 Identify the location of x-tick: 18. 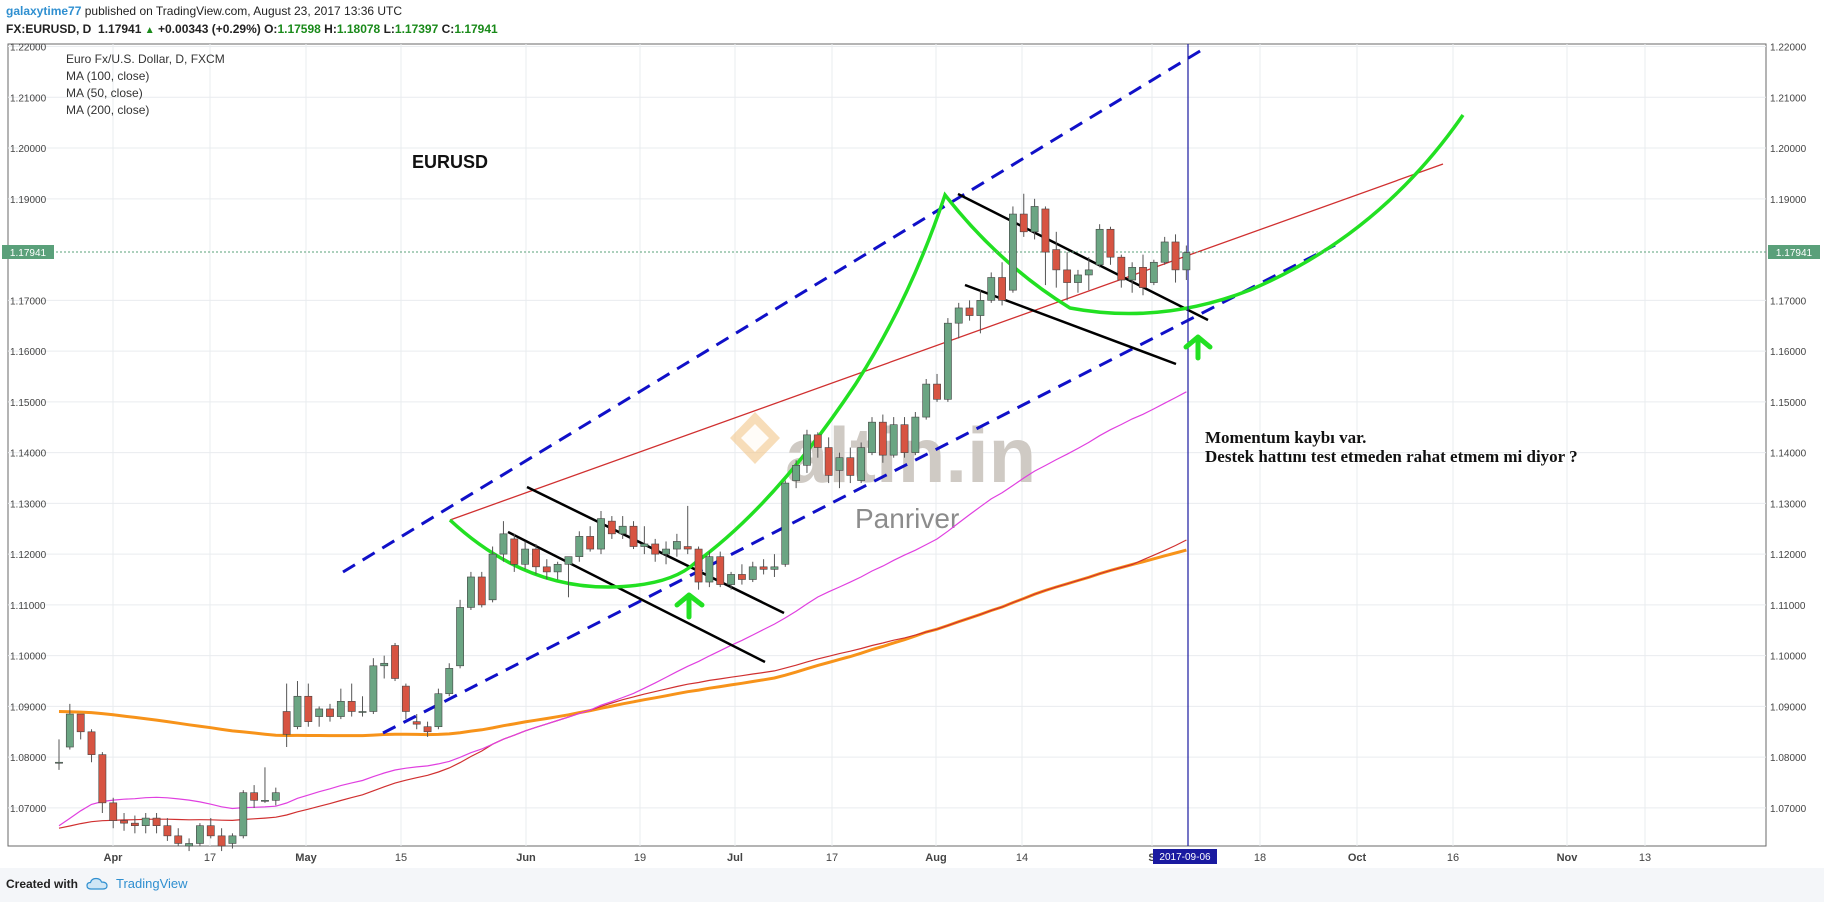
(1260, 858).